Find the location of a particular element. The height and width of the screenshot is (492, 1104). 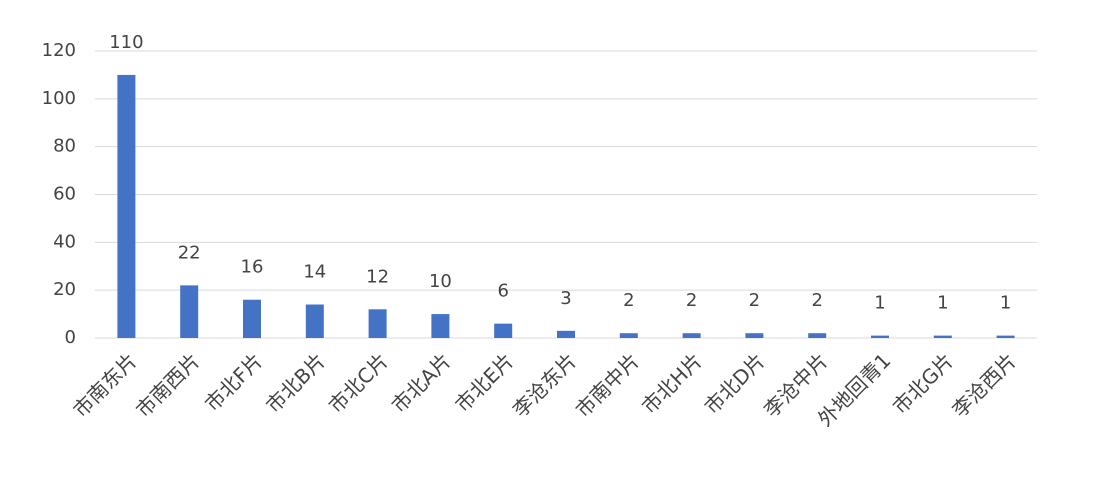

x-tick-label: 市北A片 is located at coordinates (421, 382).